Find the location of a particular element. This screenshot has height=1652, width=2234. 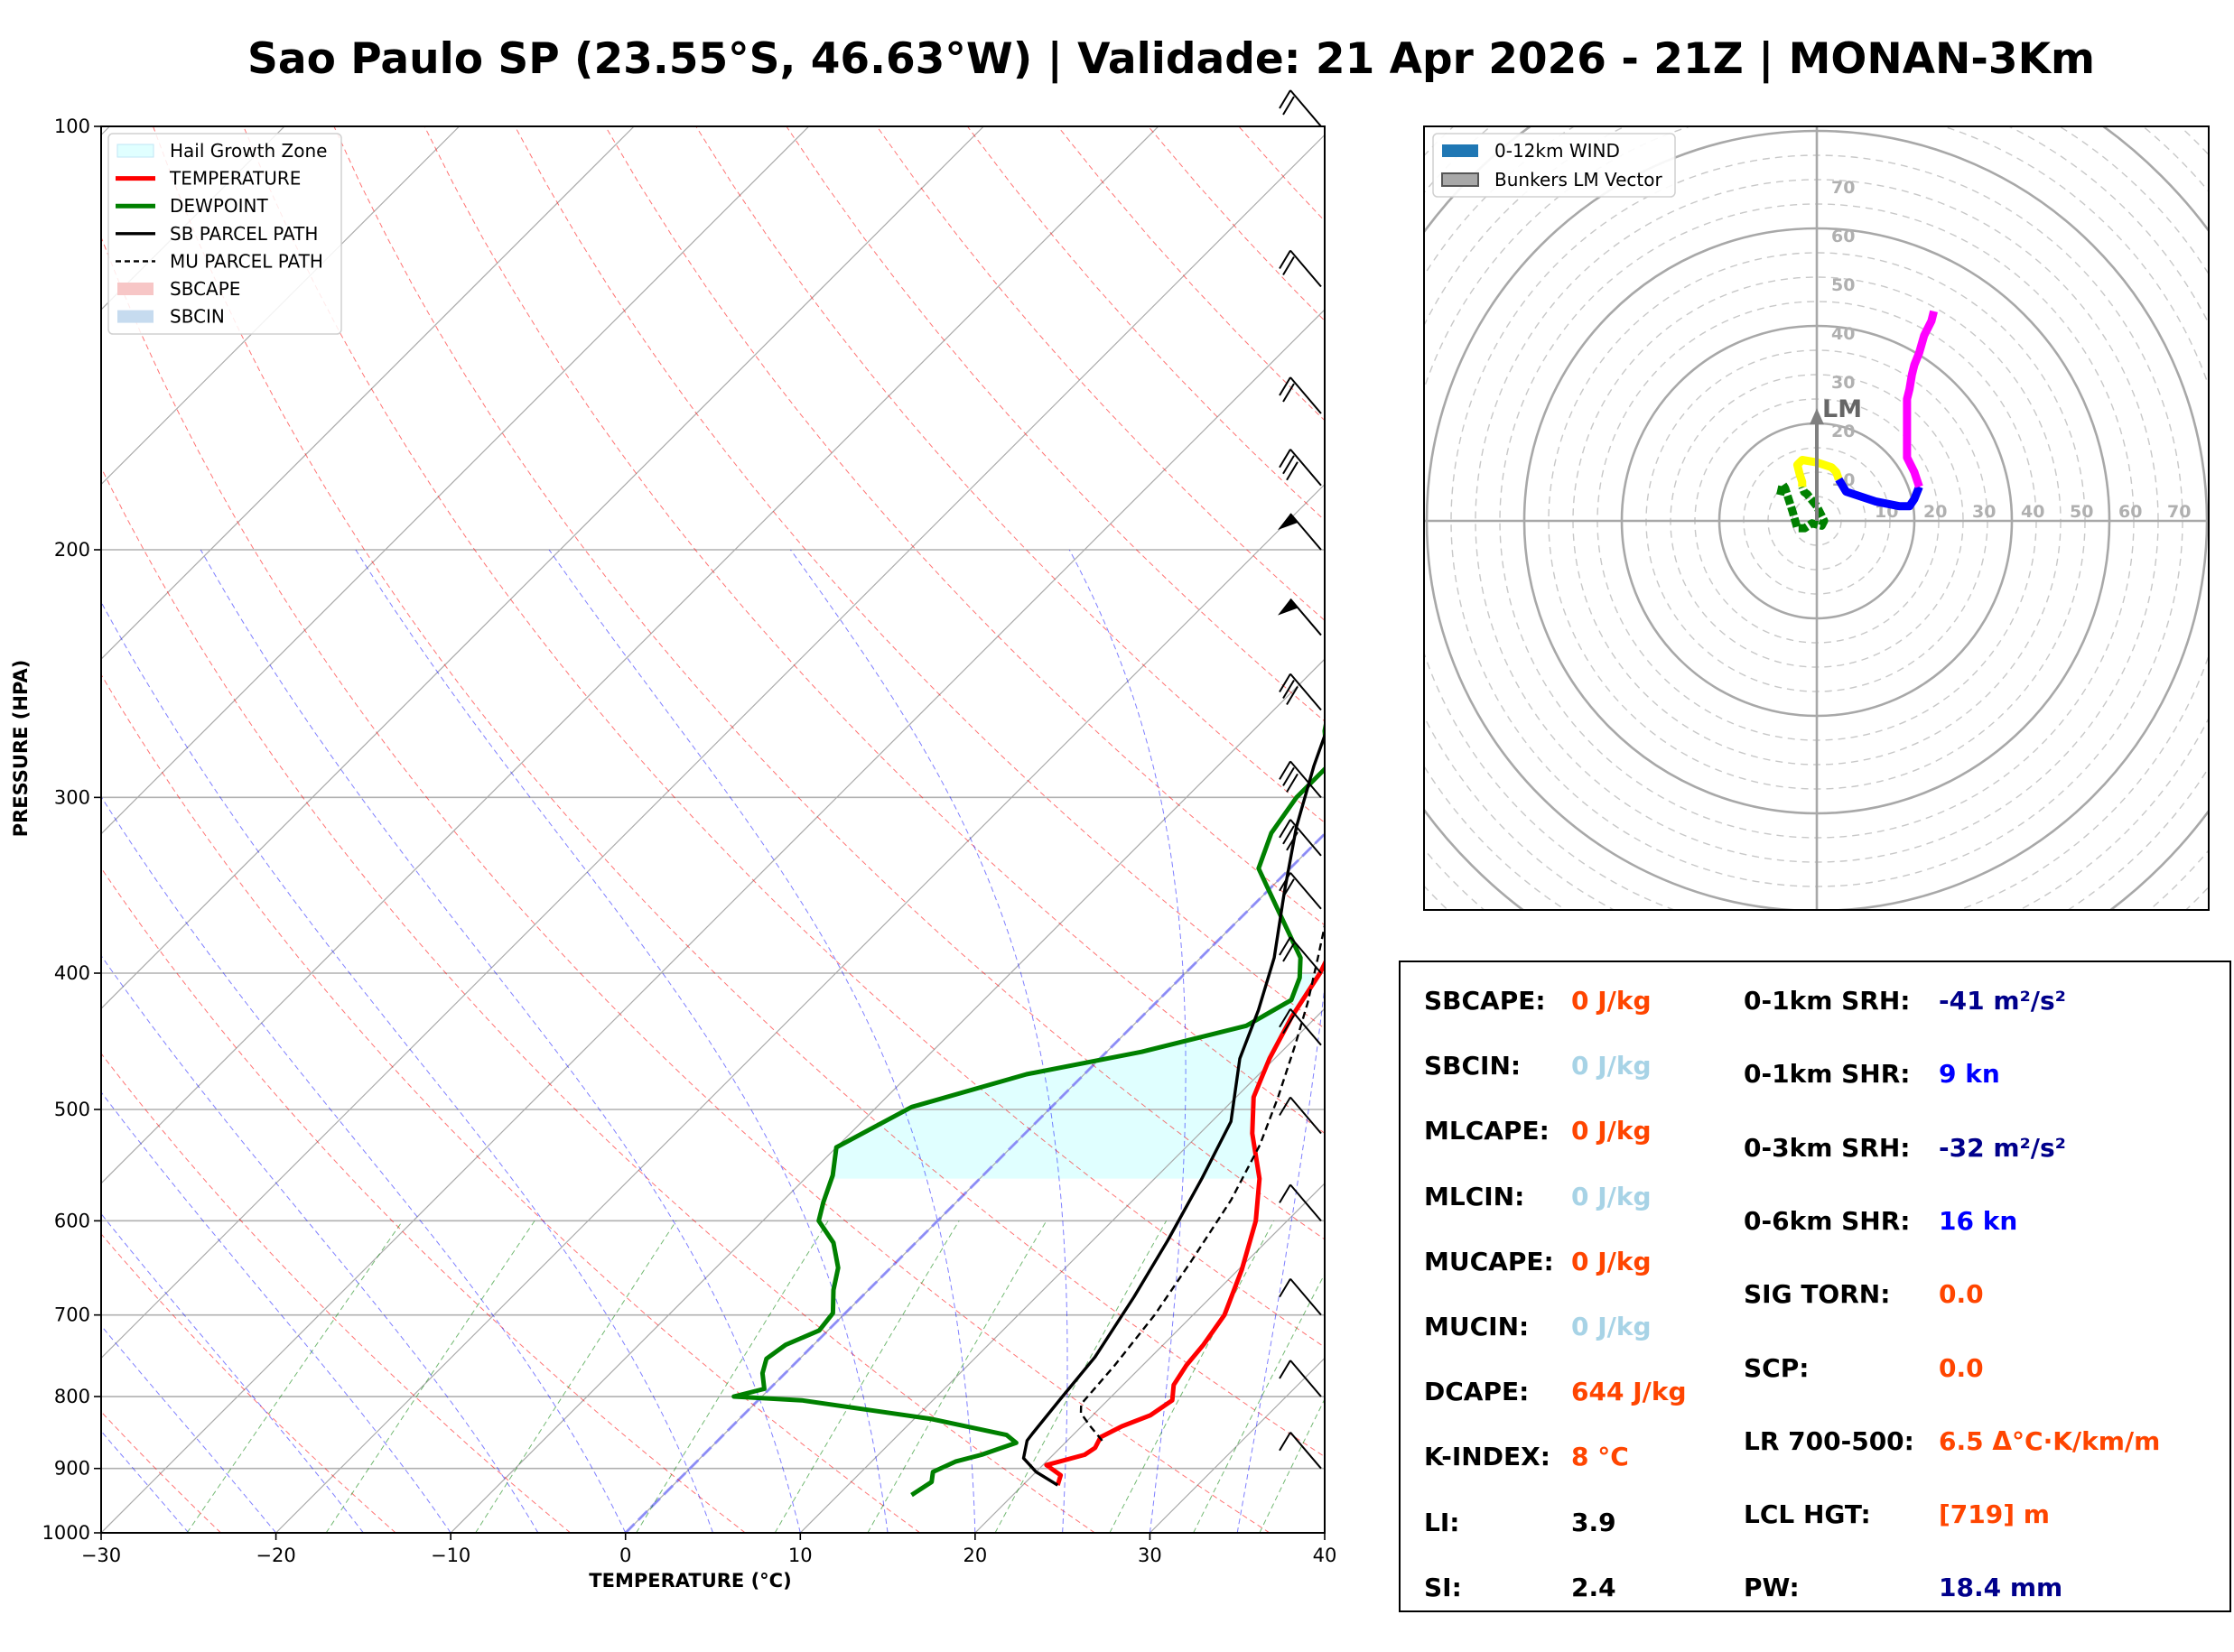

x-tick-label: 30 is located at coordinates (1150, 1555).